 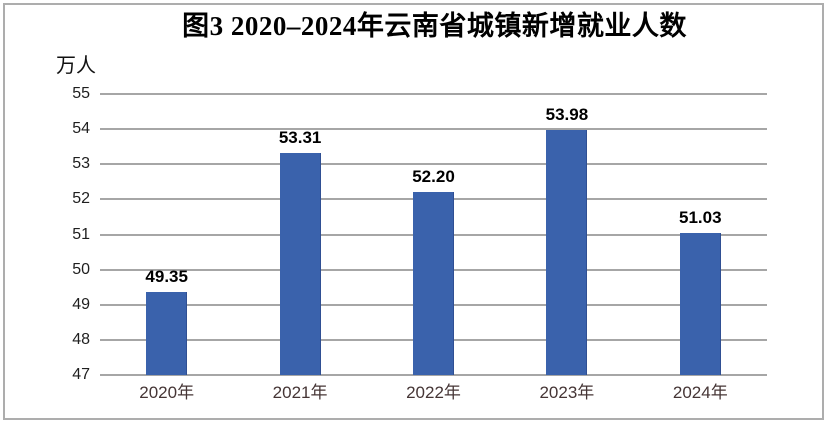 What do you see at coordinates (81, 304) in the screenshot?
I see `y-tick-label-49: 49` at bounding box center [81, 304].